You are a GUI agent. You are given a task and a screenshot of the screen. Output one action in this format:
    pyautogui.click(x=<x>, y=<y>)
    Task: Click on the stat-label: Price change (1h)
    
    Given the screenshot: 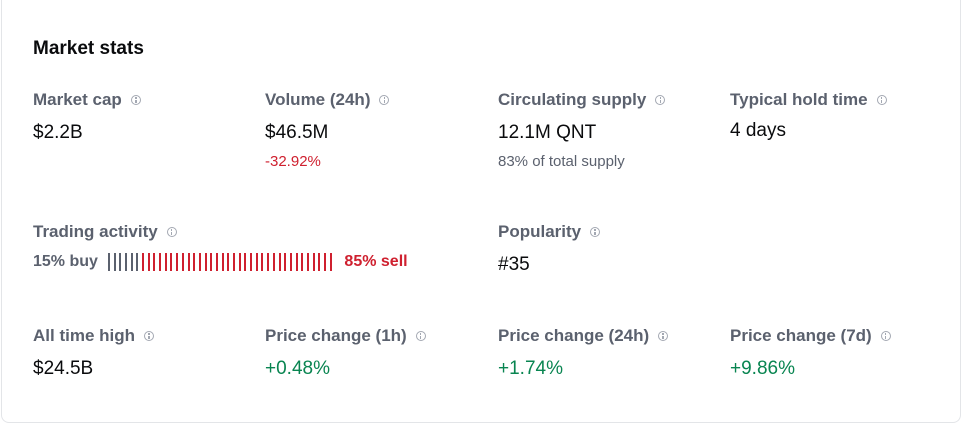 What is the action you would take?
    pyautogui.click(x=336, y=335)
    